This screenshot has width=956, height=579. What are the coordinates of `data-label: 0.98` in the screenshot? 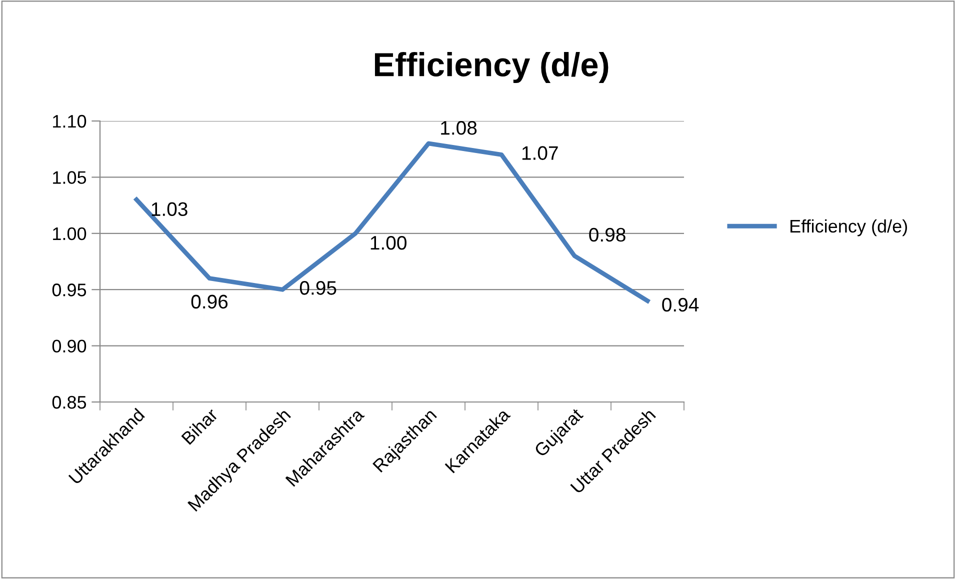 It's located at (607, 235).